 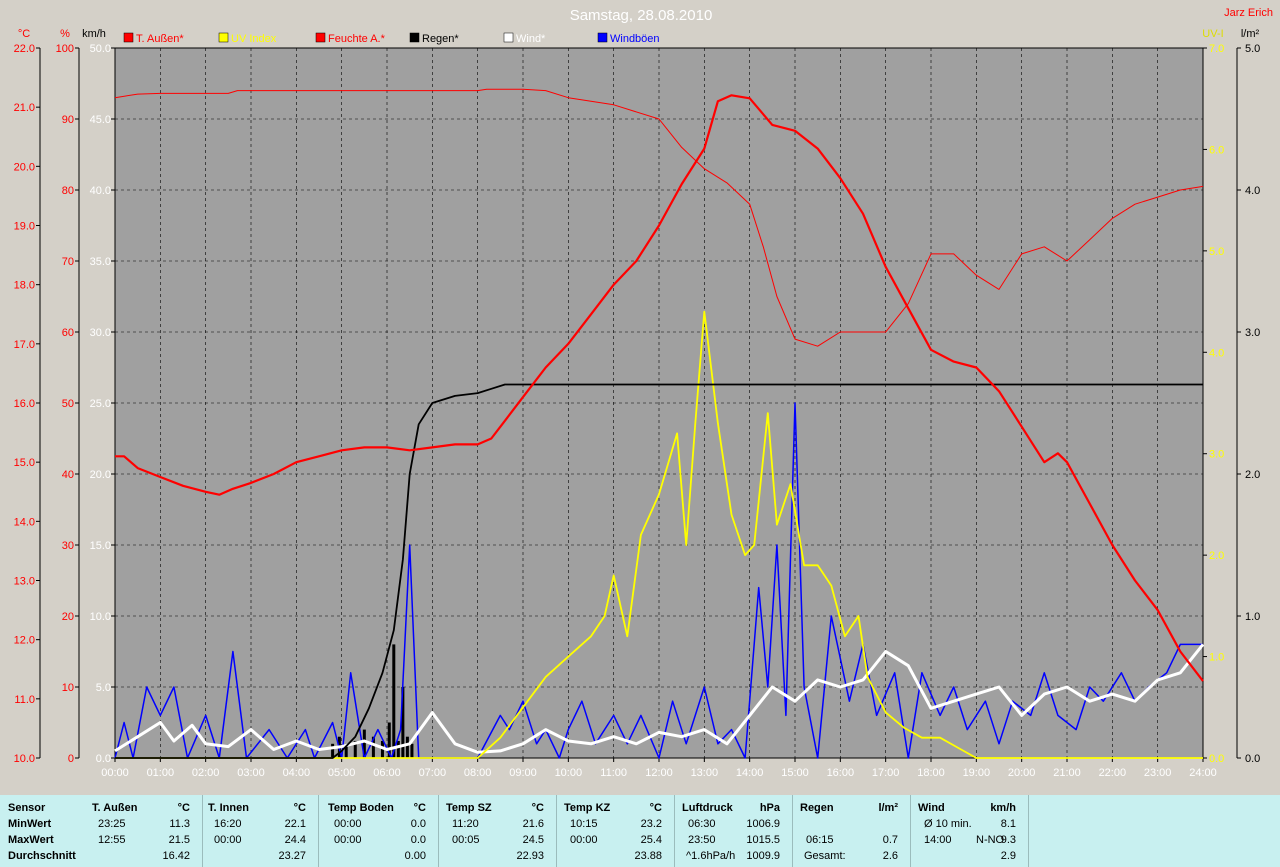 I want to click on wind-axis-tick-label: 25.0, so click(x=100, y=404).